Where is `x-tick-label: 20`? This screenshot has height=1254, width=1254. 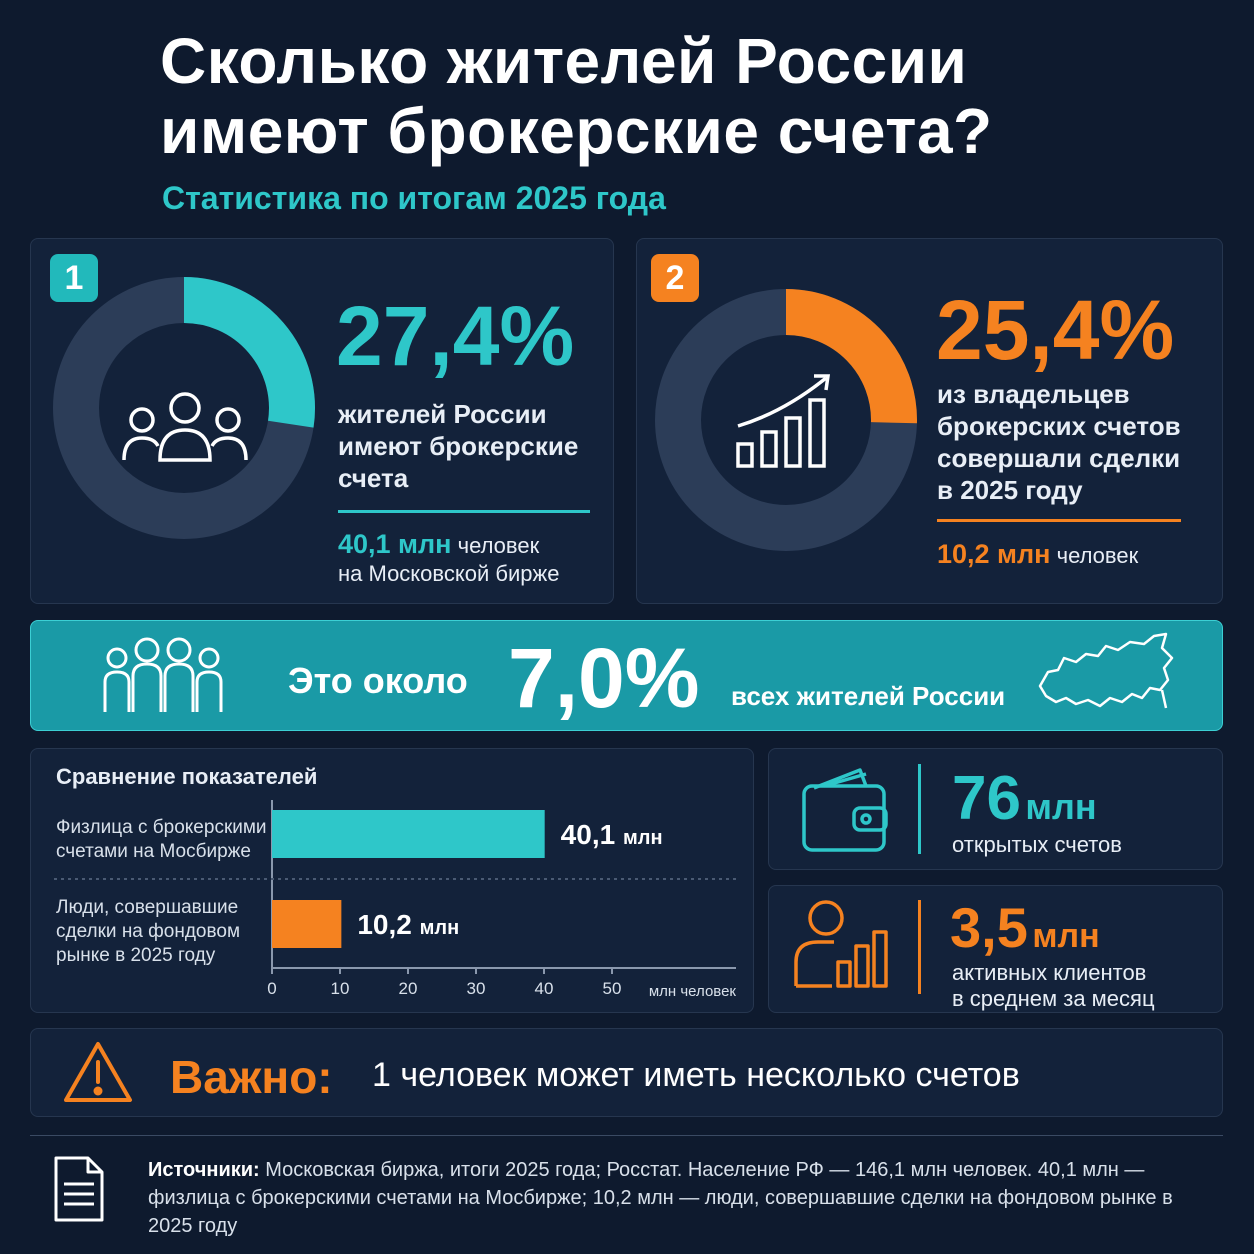 x-tick-label: 20 is located at coordinates (408, 988).